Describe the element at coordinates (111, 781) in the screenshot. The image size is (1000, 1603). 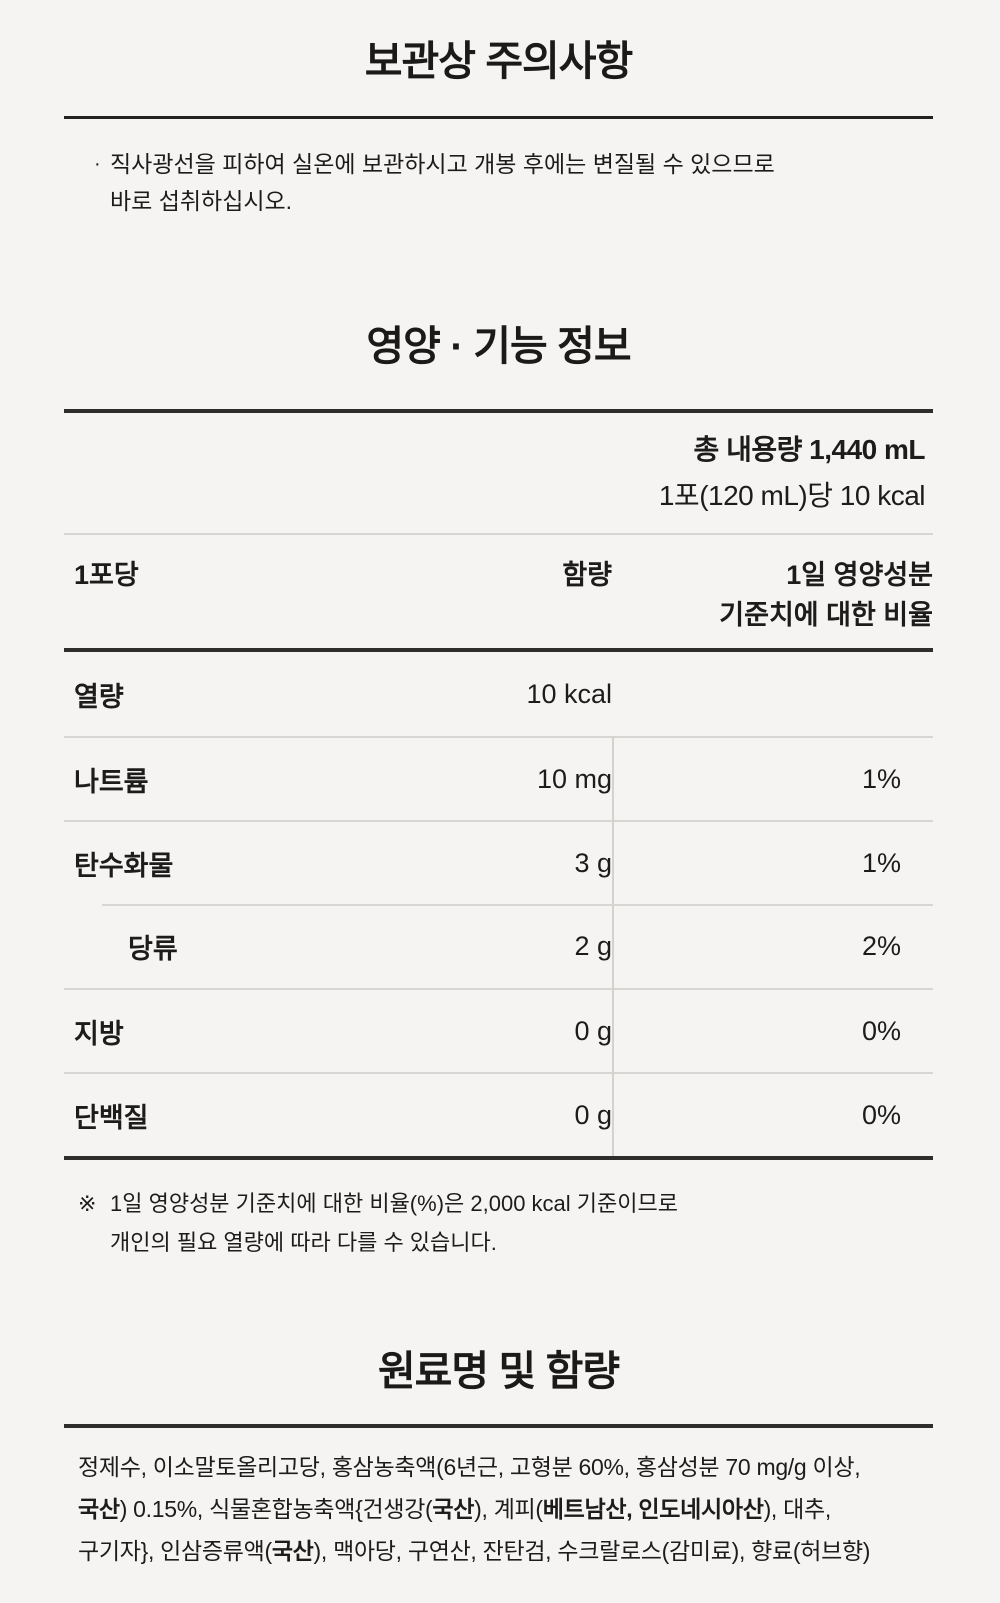
I see `nutrient-name: 나트륨` at that location.